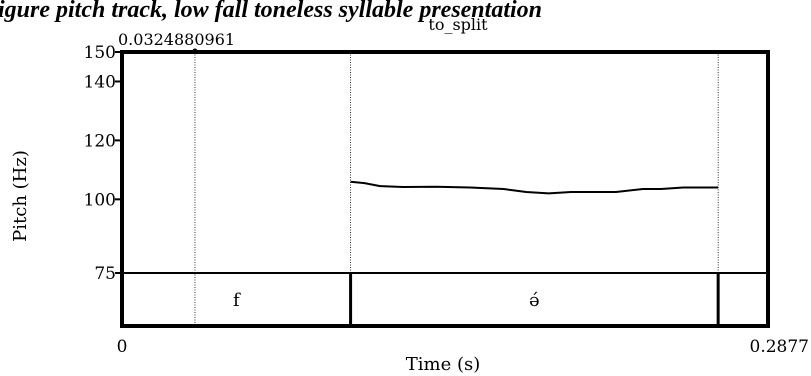 This screenshot has height=376, width=811. Describe the element at coordinates (779, 347) in the screenshot. I see `x-tick-label-end: 0.2877` at that location.